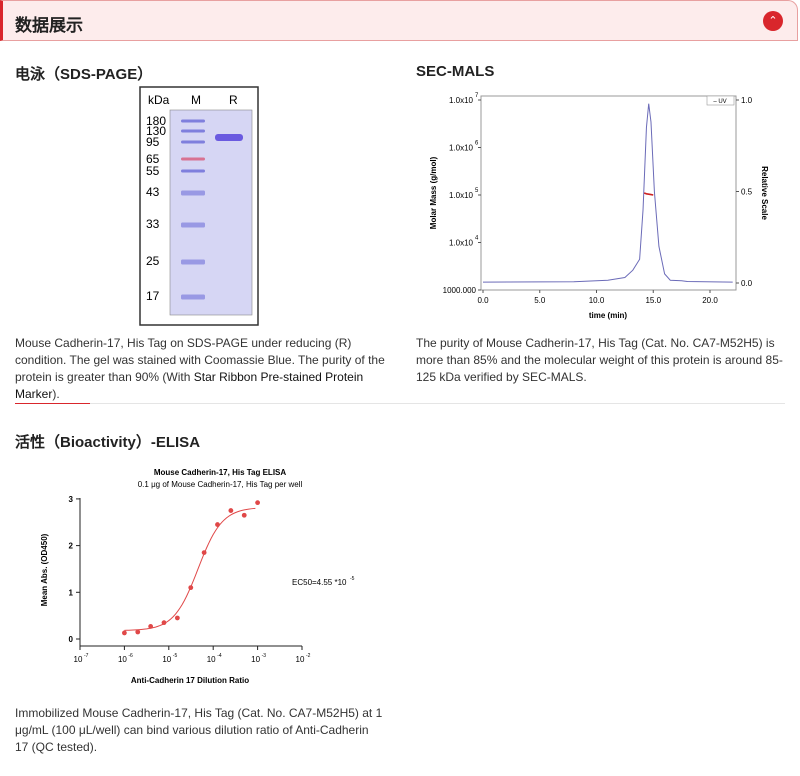  I want to click on marker-label: 95, so click(153, 142).